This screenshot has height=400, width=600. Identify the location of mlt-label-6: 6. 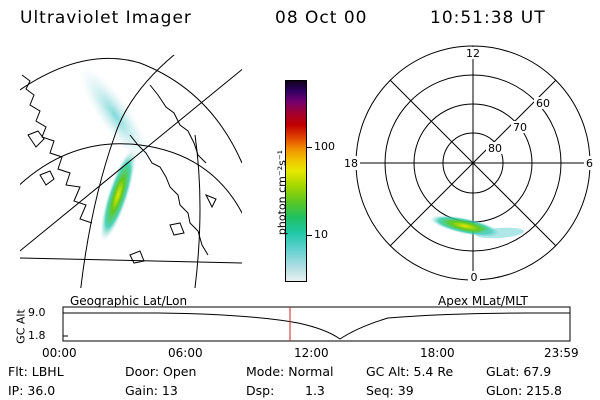
(589, 163).